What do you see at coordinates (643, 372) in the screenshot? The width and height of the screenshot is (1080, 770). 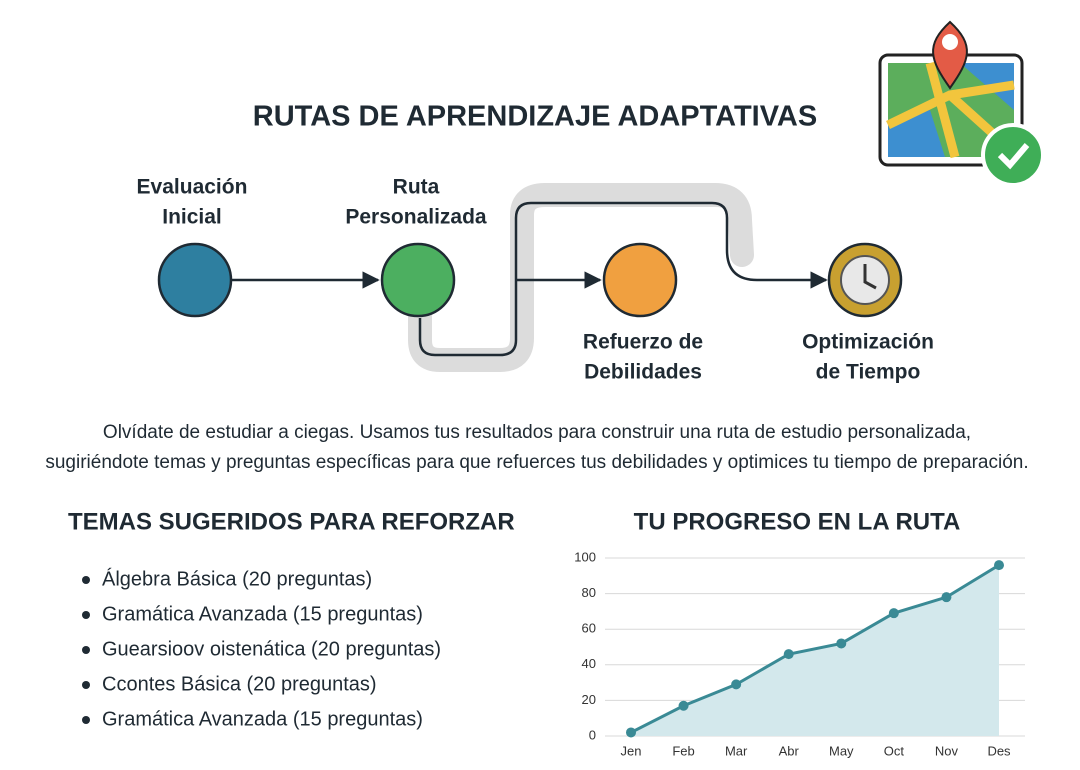 I see `node-label: Debilidades` at bounding box center [643, 372].